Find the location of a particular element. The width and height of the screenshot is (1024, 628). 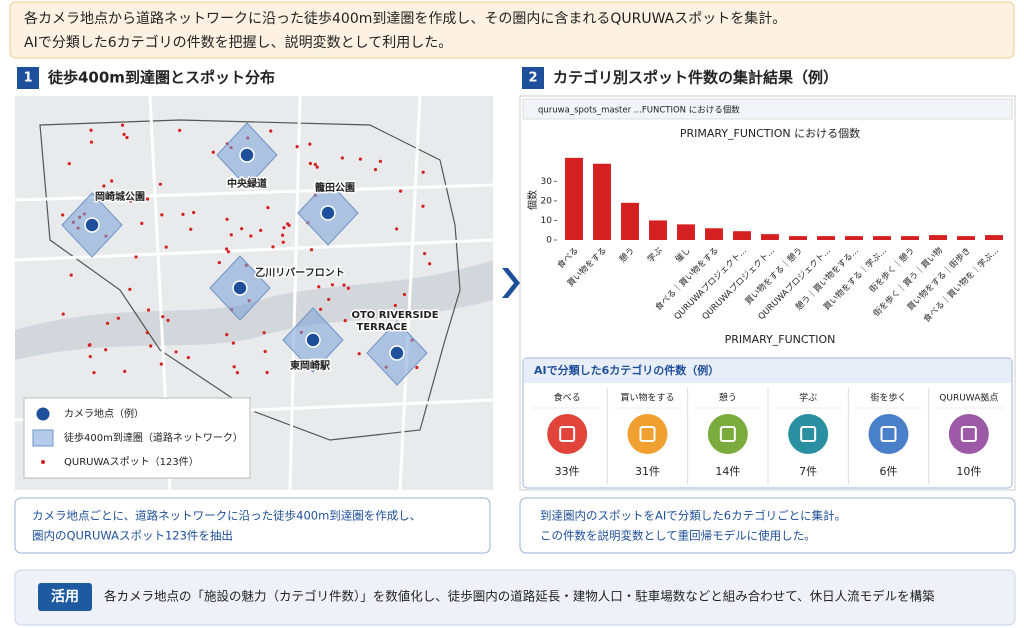

place-label: 乙川リバーフロント is located at coordinates (299, 273).